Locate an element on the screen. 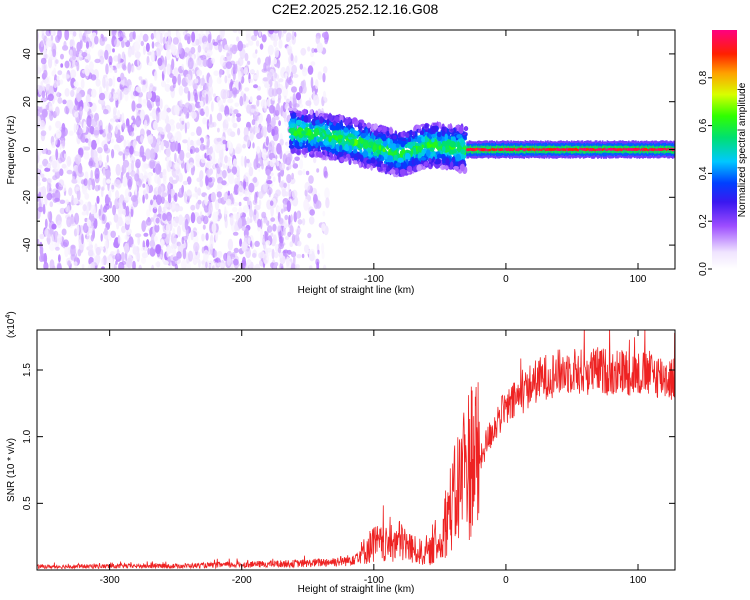 This screenshot has width=750, height=600. spectrogram-ytick-label: 40 is located at coordinates (27, 54).